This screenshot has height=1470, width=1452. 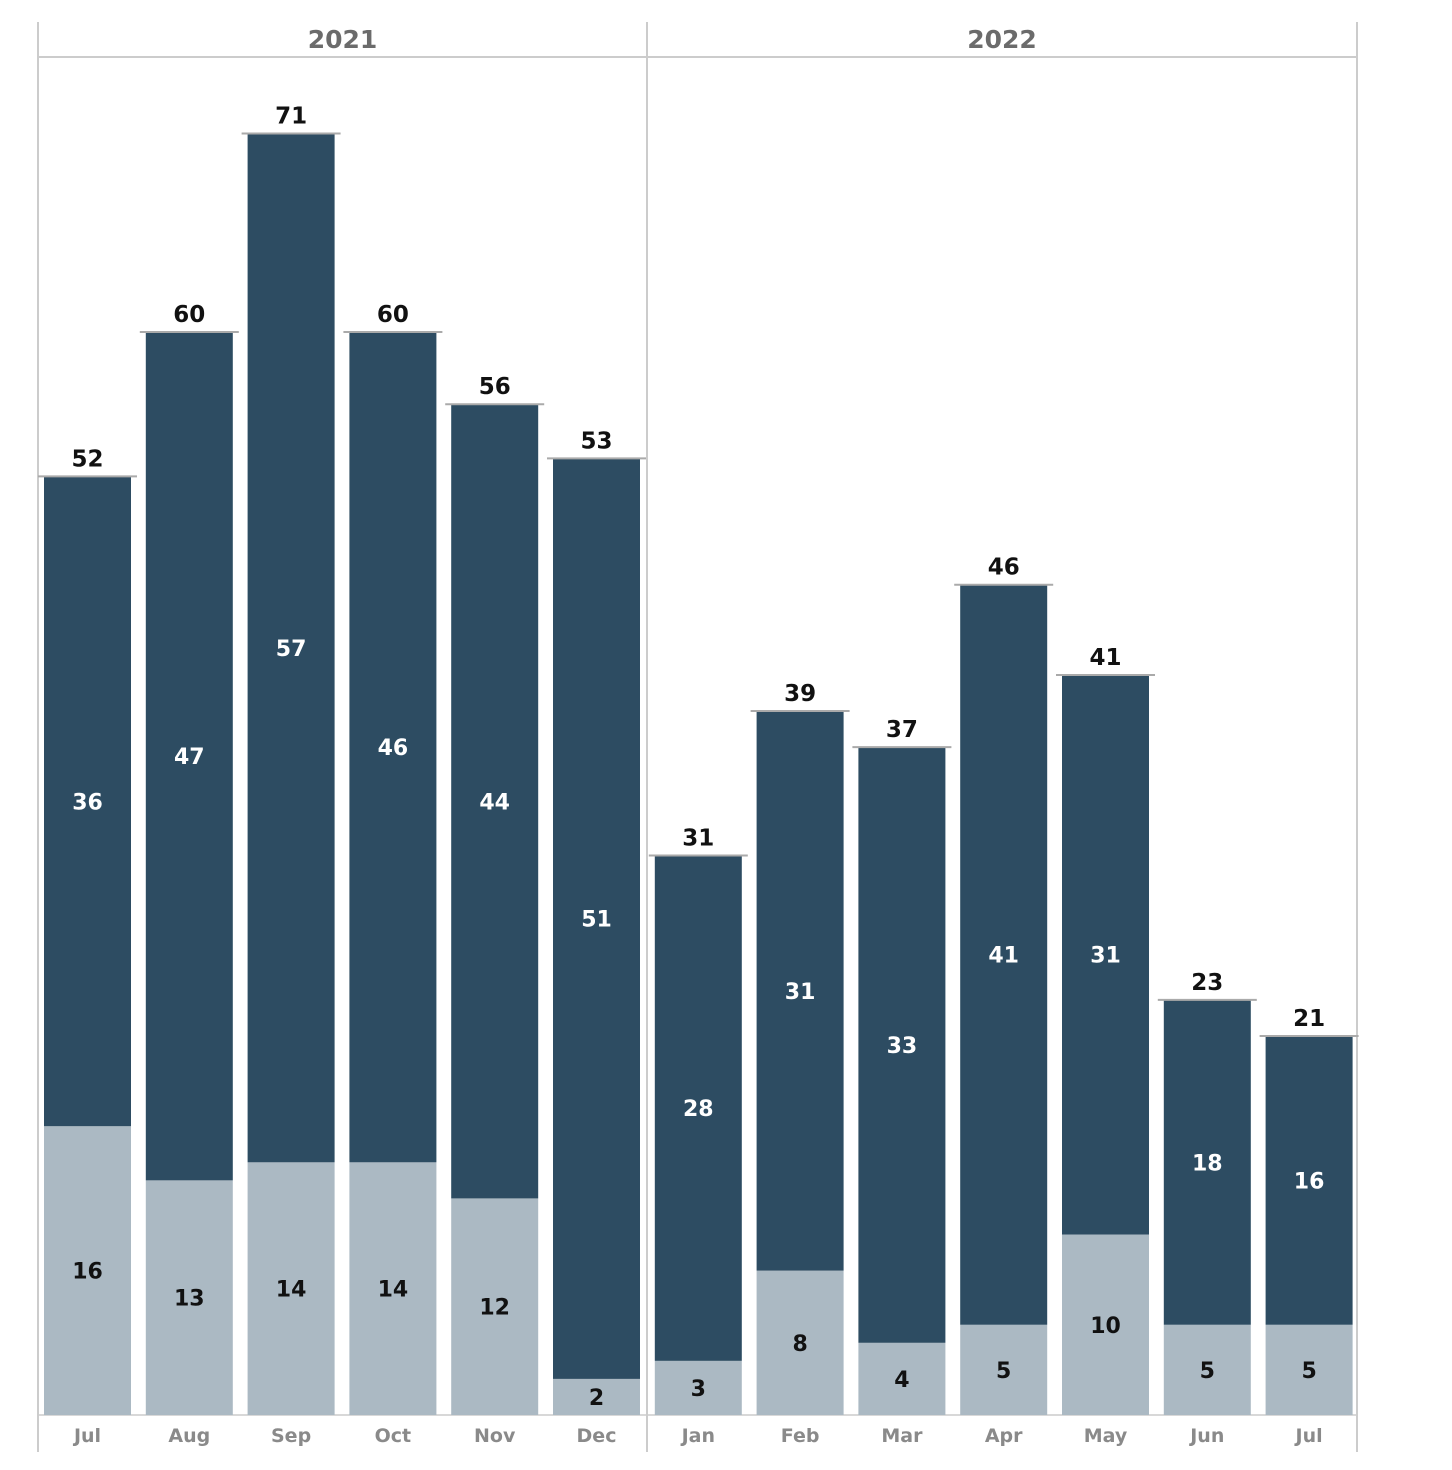 I want to click on bar-lower-label-0: 16, so click(x=87, y=1272).